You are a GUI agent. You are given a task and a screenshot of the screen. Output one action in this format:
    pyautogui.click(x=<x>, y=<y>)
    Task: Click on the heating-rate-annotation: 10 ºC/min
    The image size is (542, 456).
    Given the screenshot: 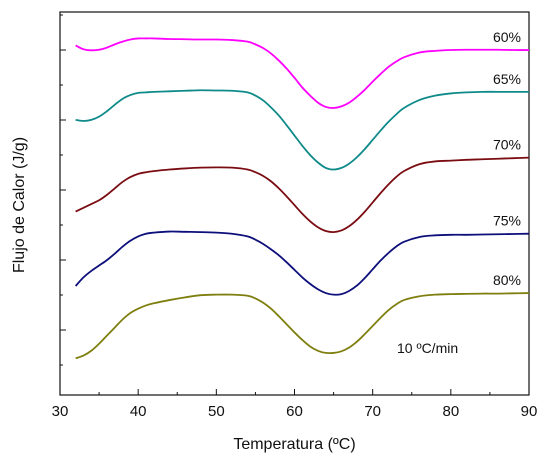 What is the action you would take?
    pyautogui.click(x=427, y=348)
    